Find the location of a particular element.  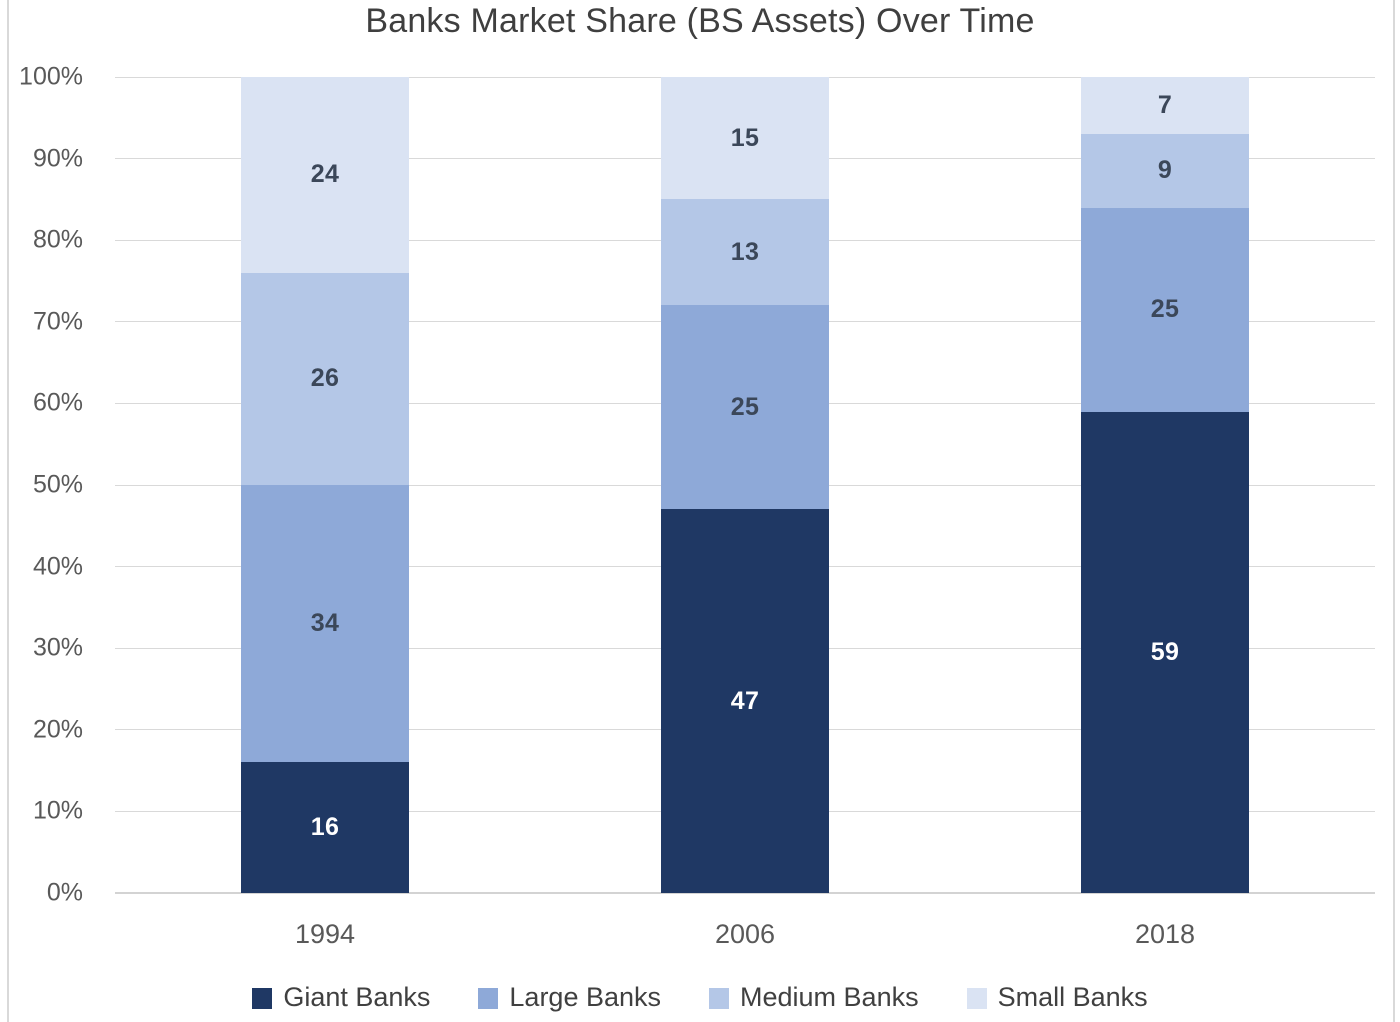

bar-value-label: 59 is located at coordinates (1165, 651).